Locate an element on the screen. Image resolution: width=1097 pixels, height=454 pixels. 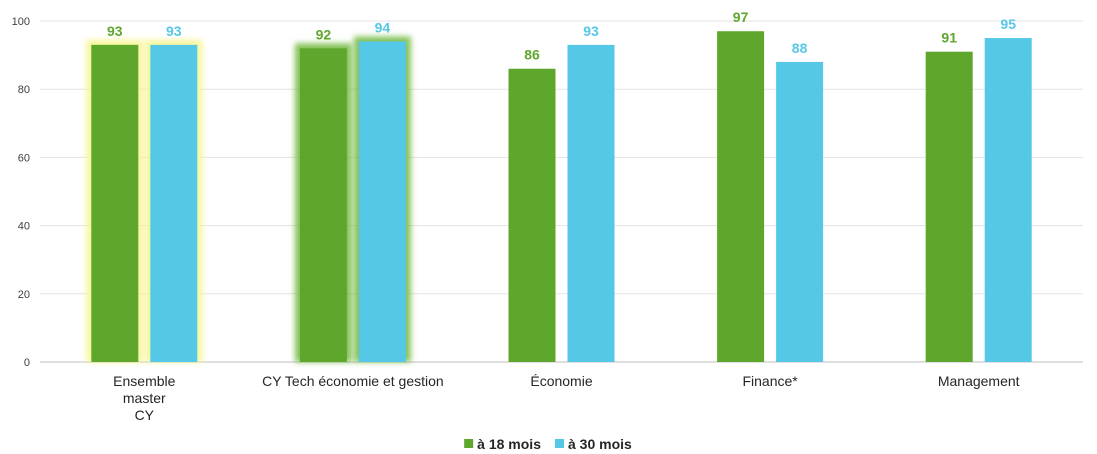
data-label: 94 is located at coordinates (383, 27).